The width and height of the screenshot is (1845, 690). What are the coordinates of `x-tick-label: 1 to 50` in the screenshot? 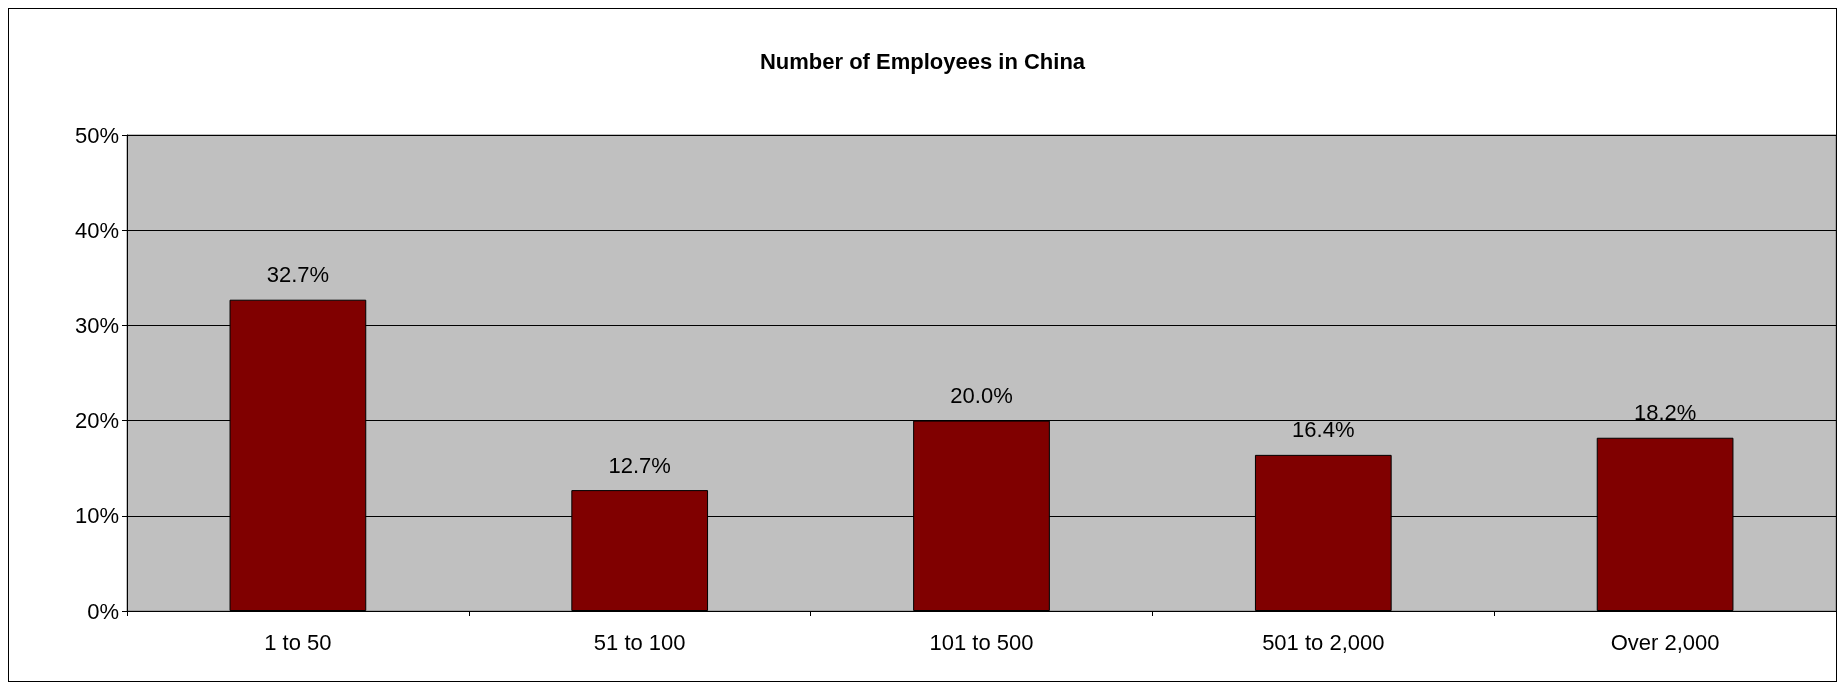 It's located at (298, 642).